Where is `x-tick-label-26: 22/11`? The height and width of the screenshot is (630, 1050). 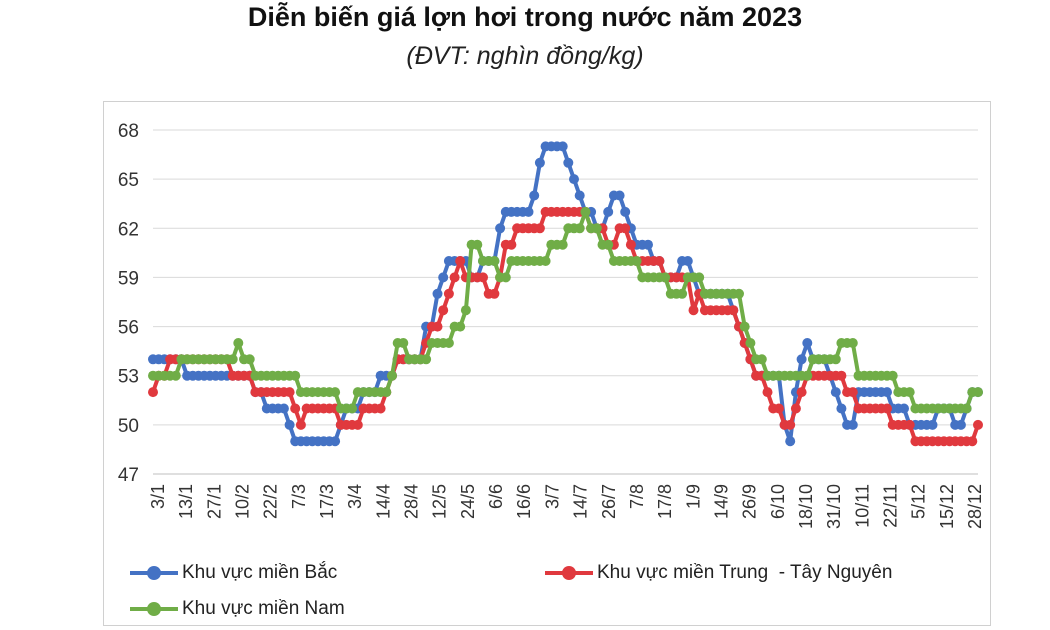 x-tick-label-26: 22/11 is located at coordinates (890, 506).